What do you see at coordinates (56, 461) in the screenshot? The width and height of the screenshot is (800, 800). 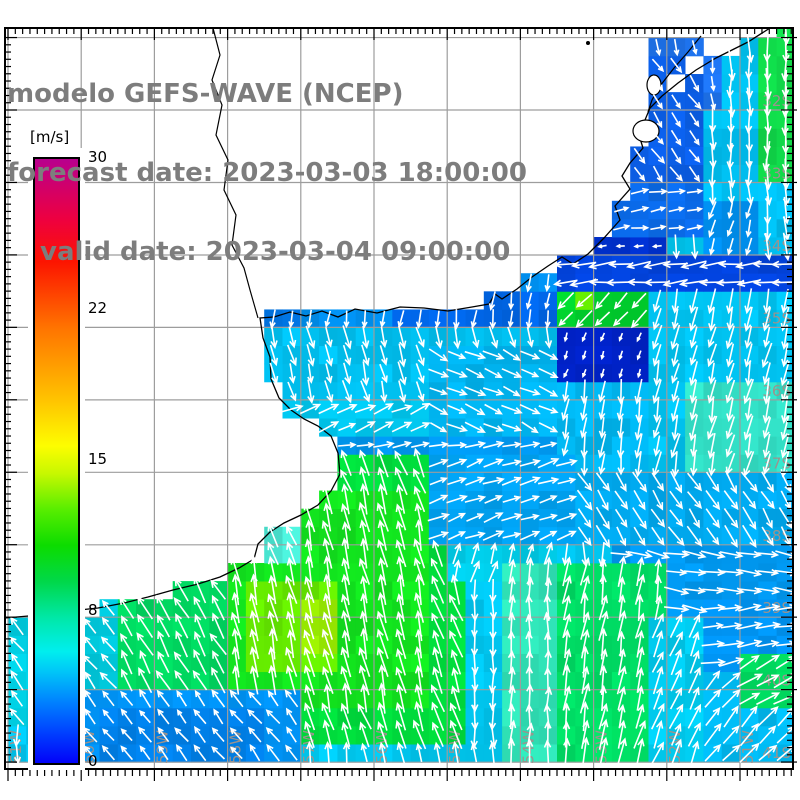 I see `colorbar-gradient` at bounding box center [56, 461].